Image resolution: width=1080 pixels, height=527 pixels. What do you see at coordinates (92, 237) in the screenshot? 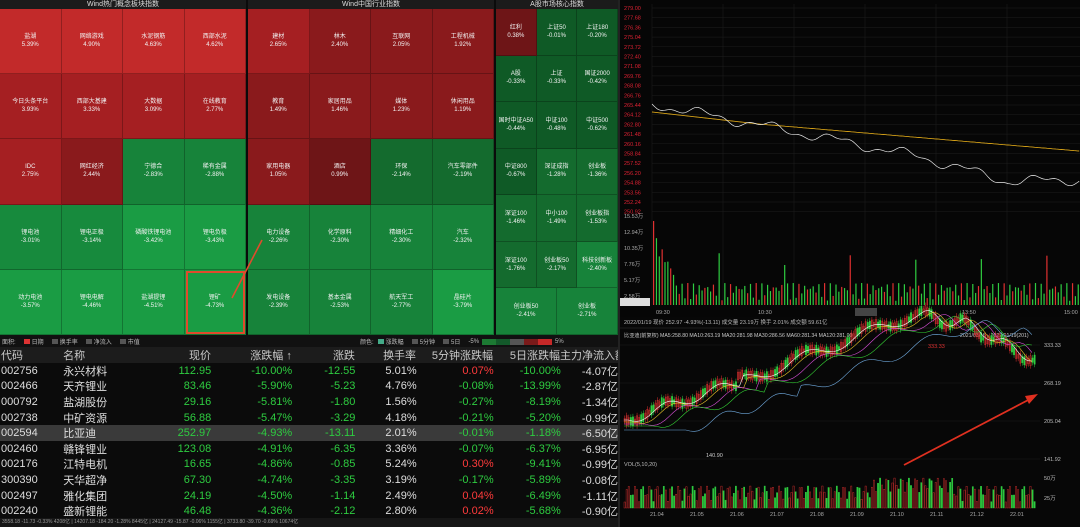
I see `heatmap-cell: 锂电正极 -3.14%` at bounding box center [92, 237].